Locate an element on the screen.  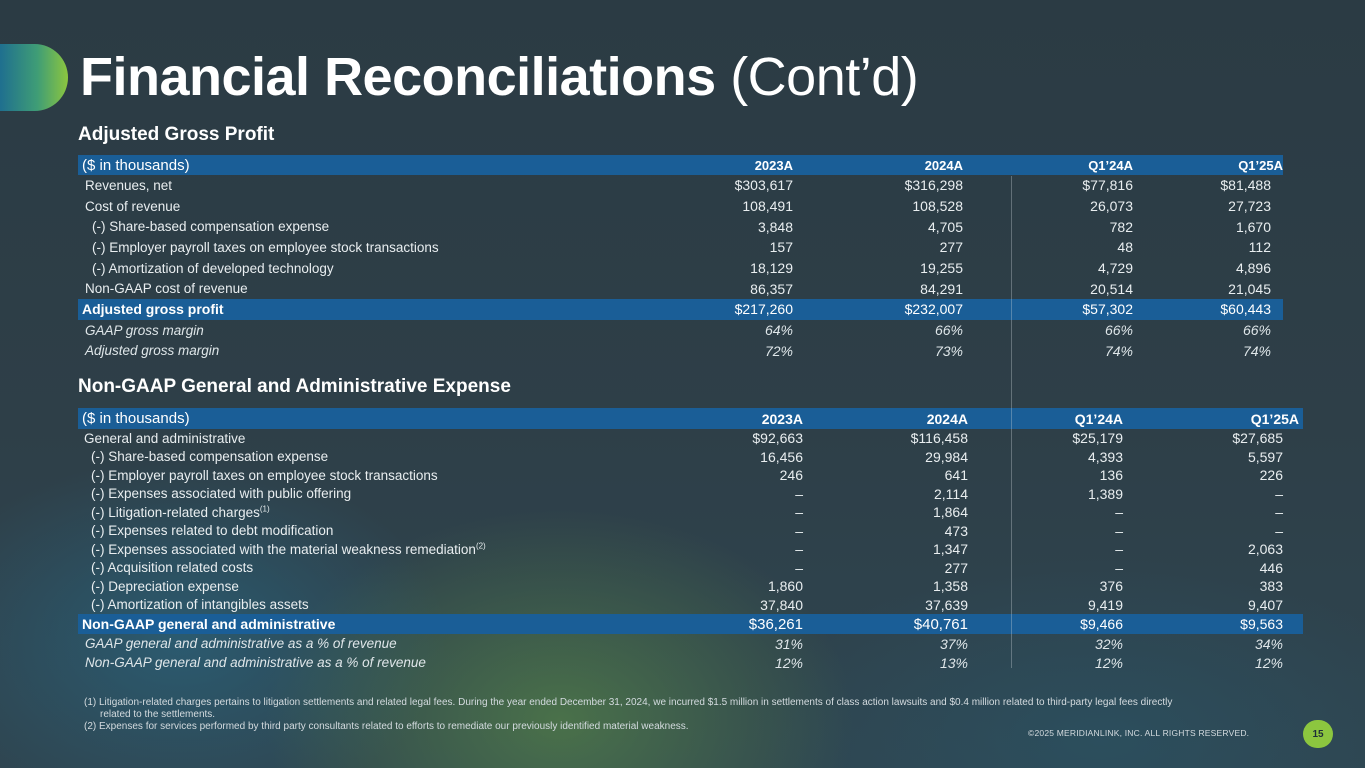
cell-value: 473 is located at coordinates (956, 530).